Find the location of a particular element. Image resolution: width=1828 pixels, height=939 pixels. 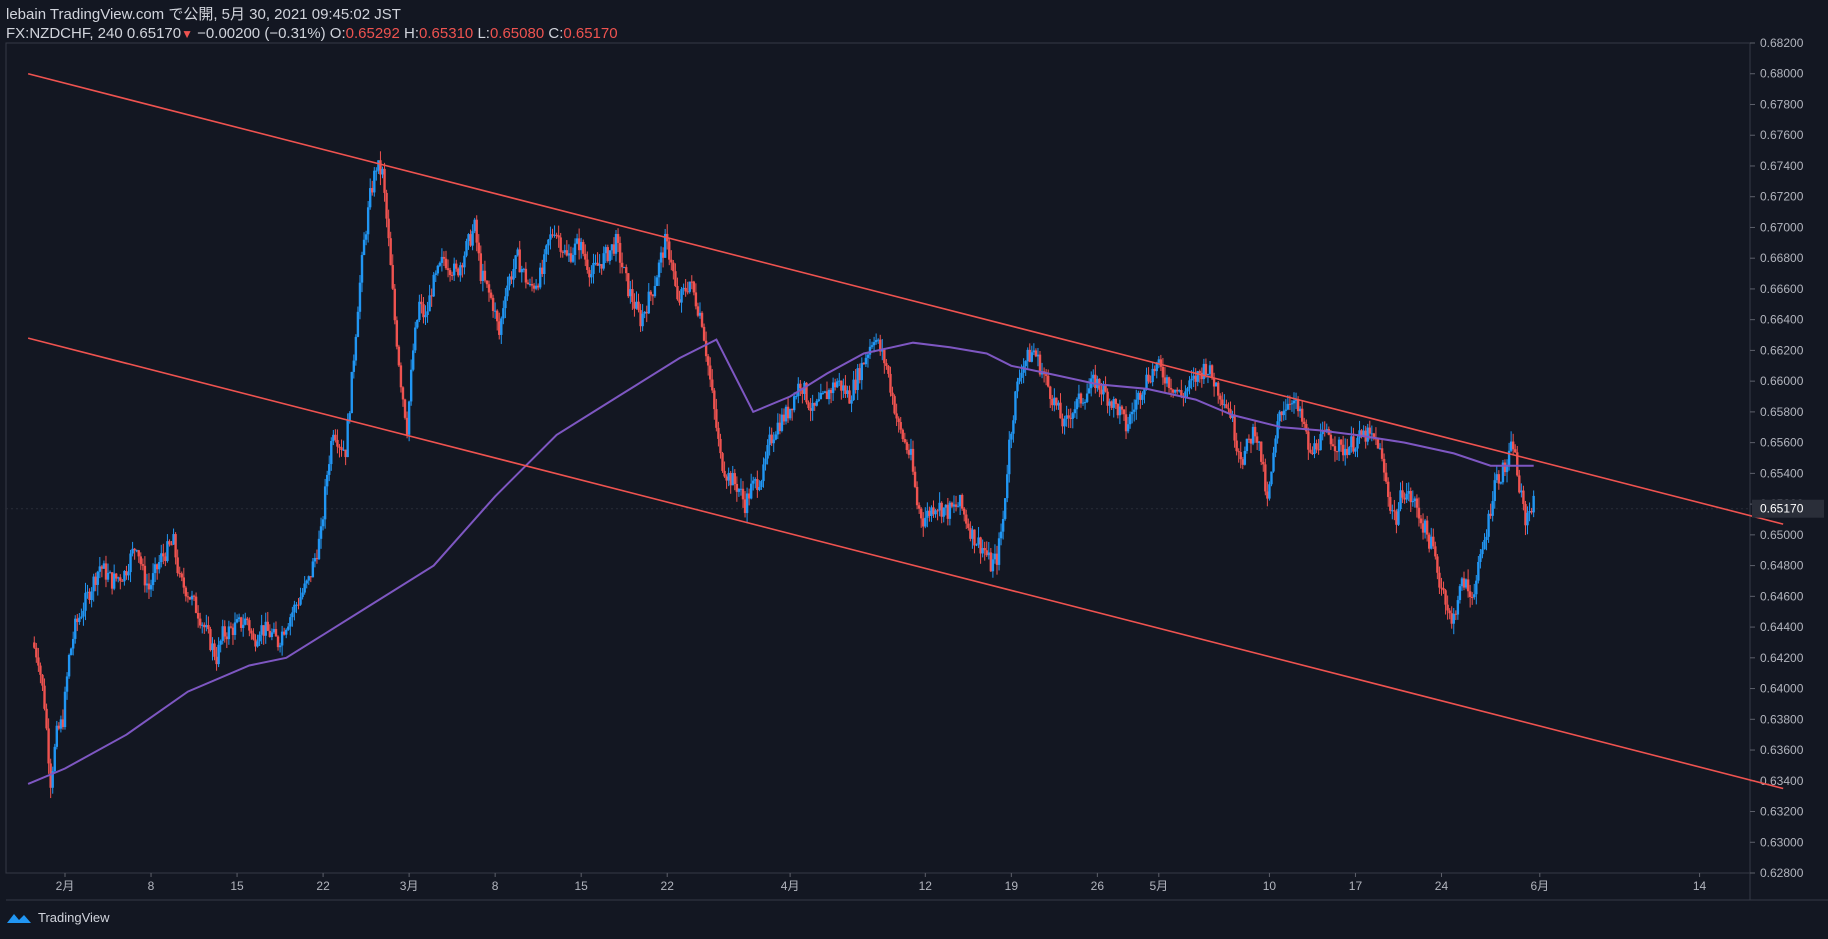

footer-brand: TradingView is located at coordinates (58, 917).